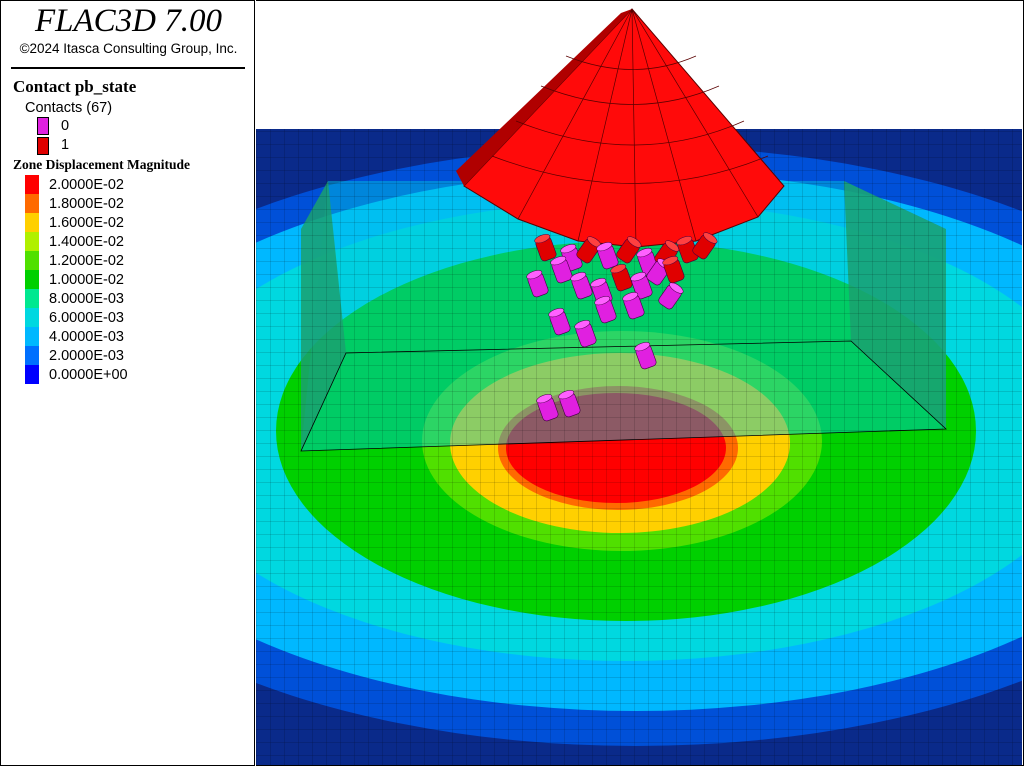  I want to click on zone-legend-title: Zone Displacement Magnitude, so click(101, 164).